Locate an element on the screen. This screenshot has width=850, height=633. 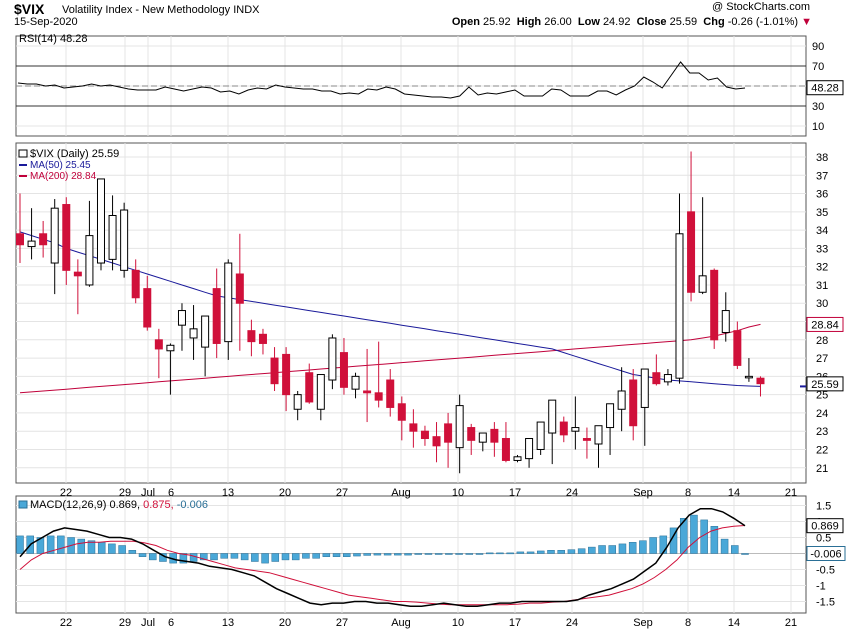
price-y-tick-label: 27 is located at coordinates (822, 359).